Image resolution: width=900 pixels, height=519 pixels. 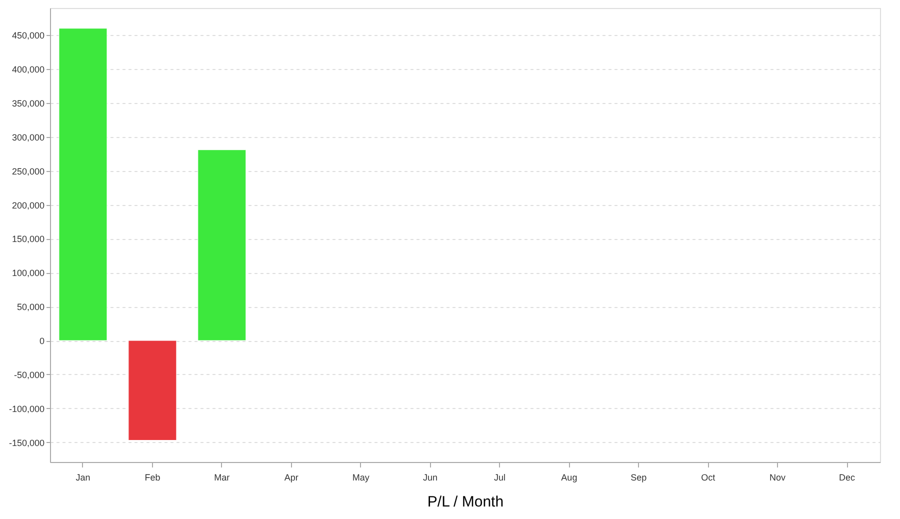 What do you see at coordinates (26, 443) in the screenshot?
I see `y-tick-label: -150,000` at bounding box center [26, 443].